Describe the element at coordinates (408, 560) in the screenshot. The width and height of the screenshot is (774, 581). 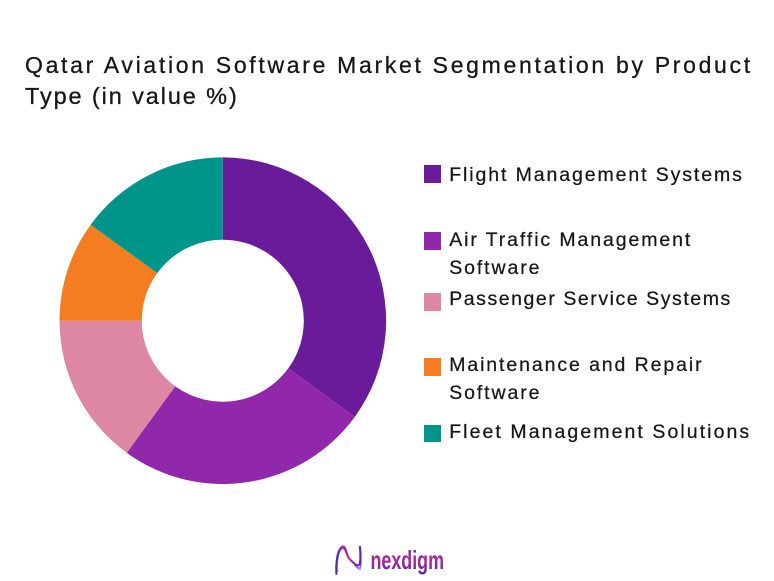
I see `svg-text: nexdigm` at that location.